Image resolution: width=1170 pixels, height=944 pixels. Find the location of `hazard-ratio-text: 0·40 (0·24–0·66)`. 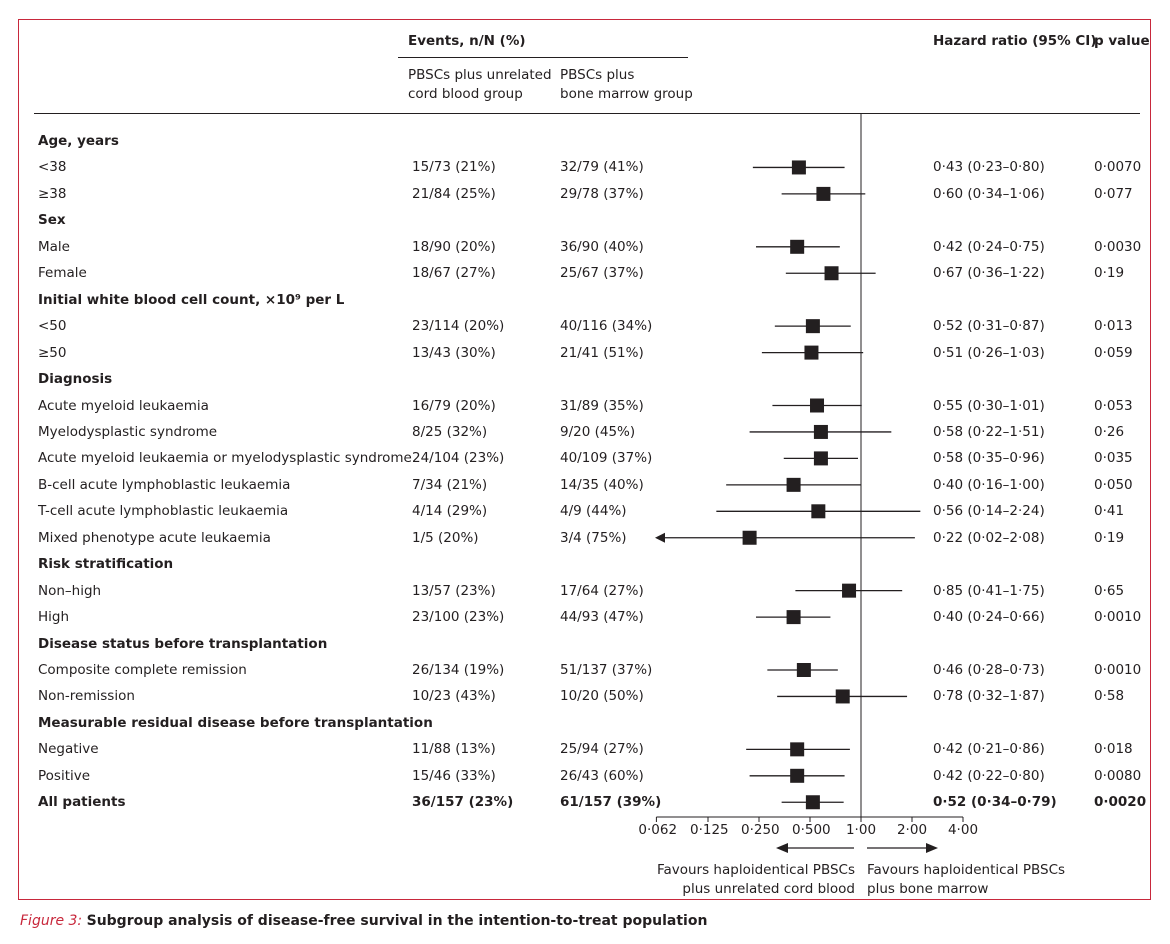

hazard-ratio-text: 0·40 (0·24–0·66) is located at coordinates (989, 617).